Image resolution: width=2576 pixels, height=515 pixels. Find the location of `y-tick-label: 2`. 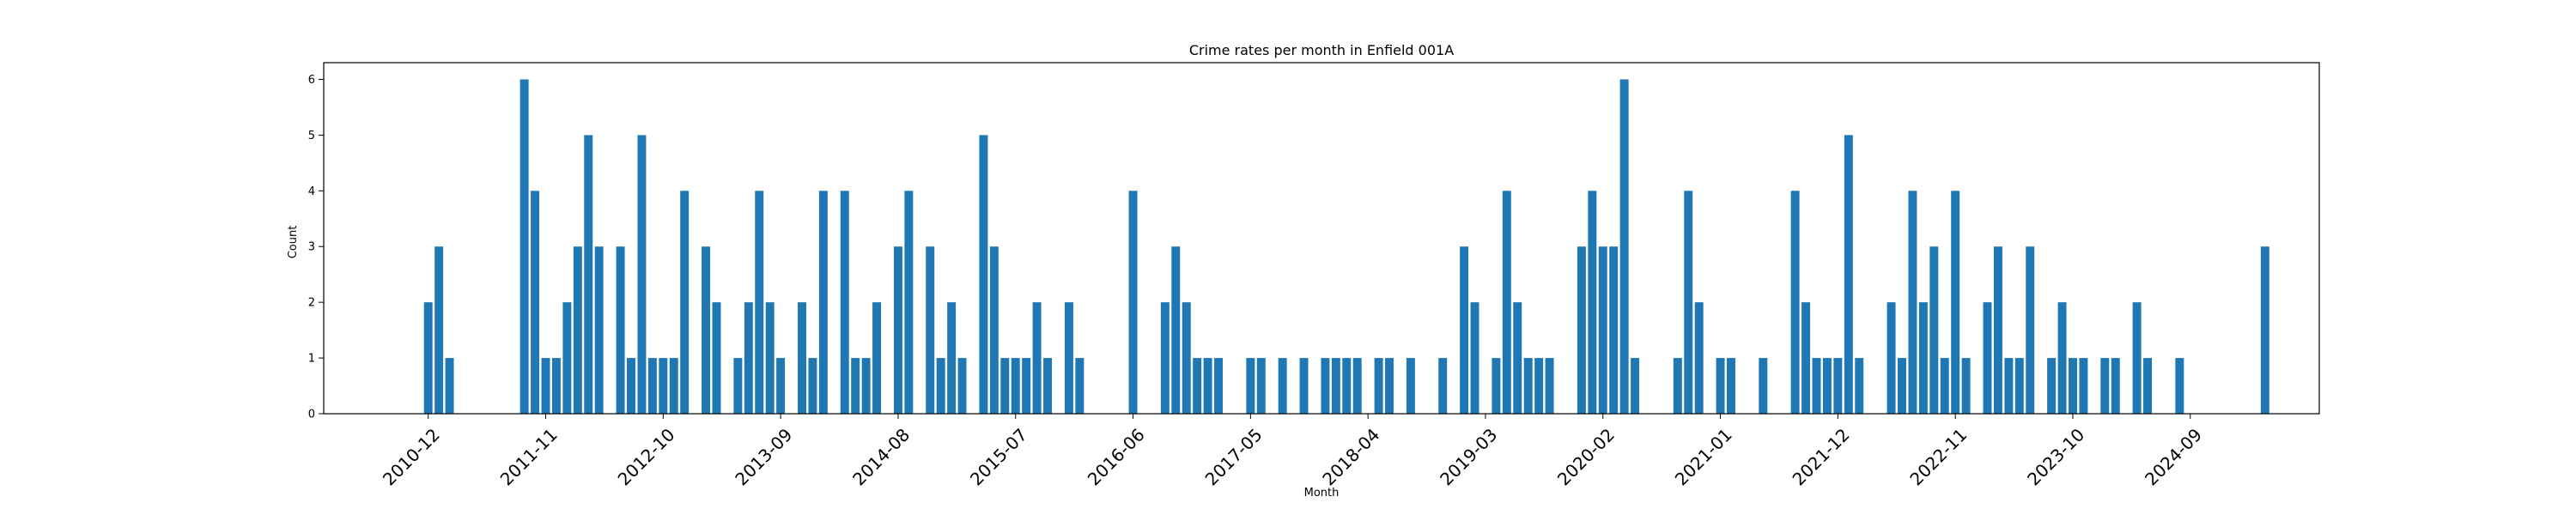

y-tick-label: 2 is located at coordinates (312, 303).